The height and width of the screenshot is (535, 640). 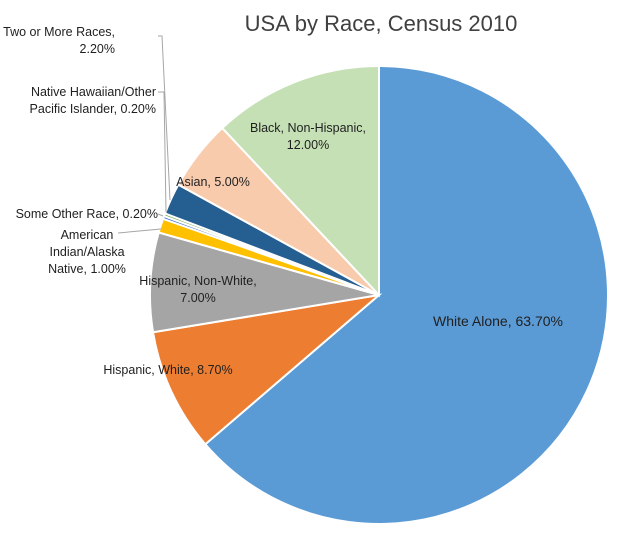 What do you see at coordinates (381, 23) in the screenshot?
I see `chart-title: USA by Race, Census 2010` at bounding box center [381, 23].